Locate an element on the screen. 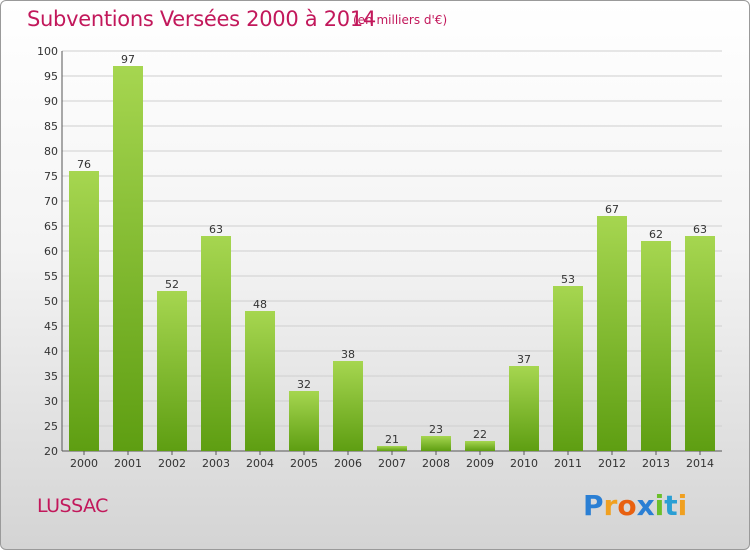 This screenshot has width=750, height=550. x-tick-label: 2009 is located at coordinates (480, 463).